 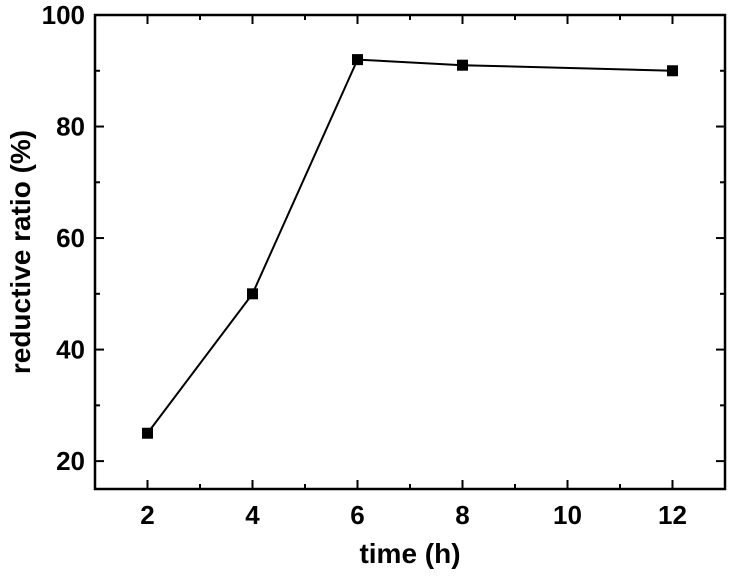 What do you see at coordinates (70, 461) in the screenshot?
I see `y-tick-label: 20` at bounding box center [70, 461].